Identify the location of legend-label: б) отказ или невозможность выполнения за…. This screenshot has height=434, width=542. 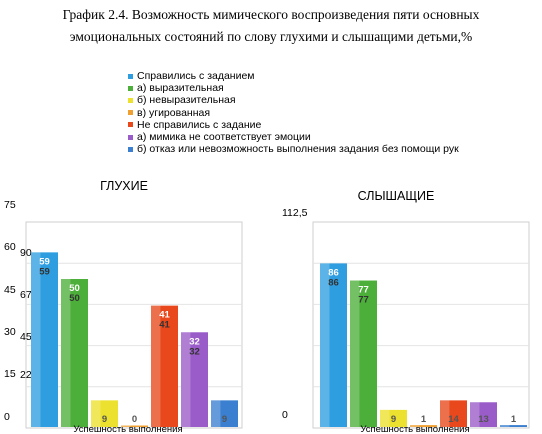
(298, 149).